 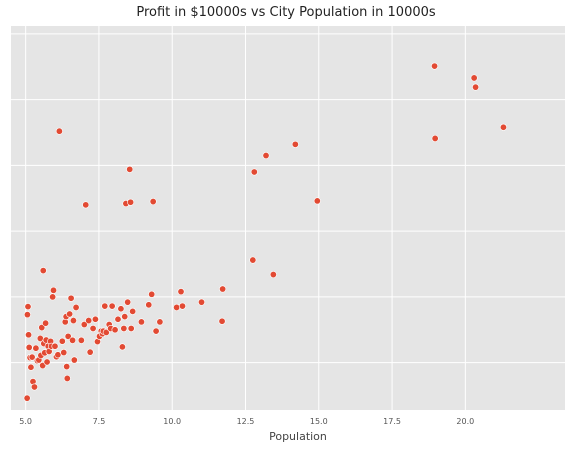 What do you see at coordinates (298, 436) in the screenshot?
I see `x-axis-label: Population` at bounding box center [298, 436].